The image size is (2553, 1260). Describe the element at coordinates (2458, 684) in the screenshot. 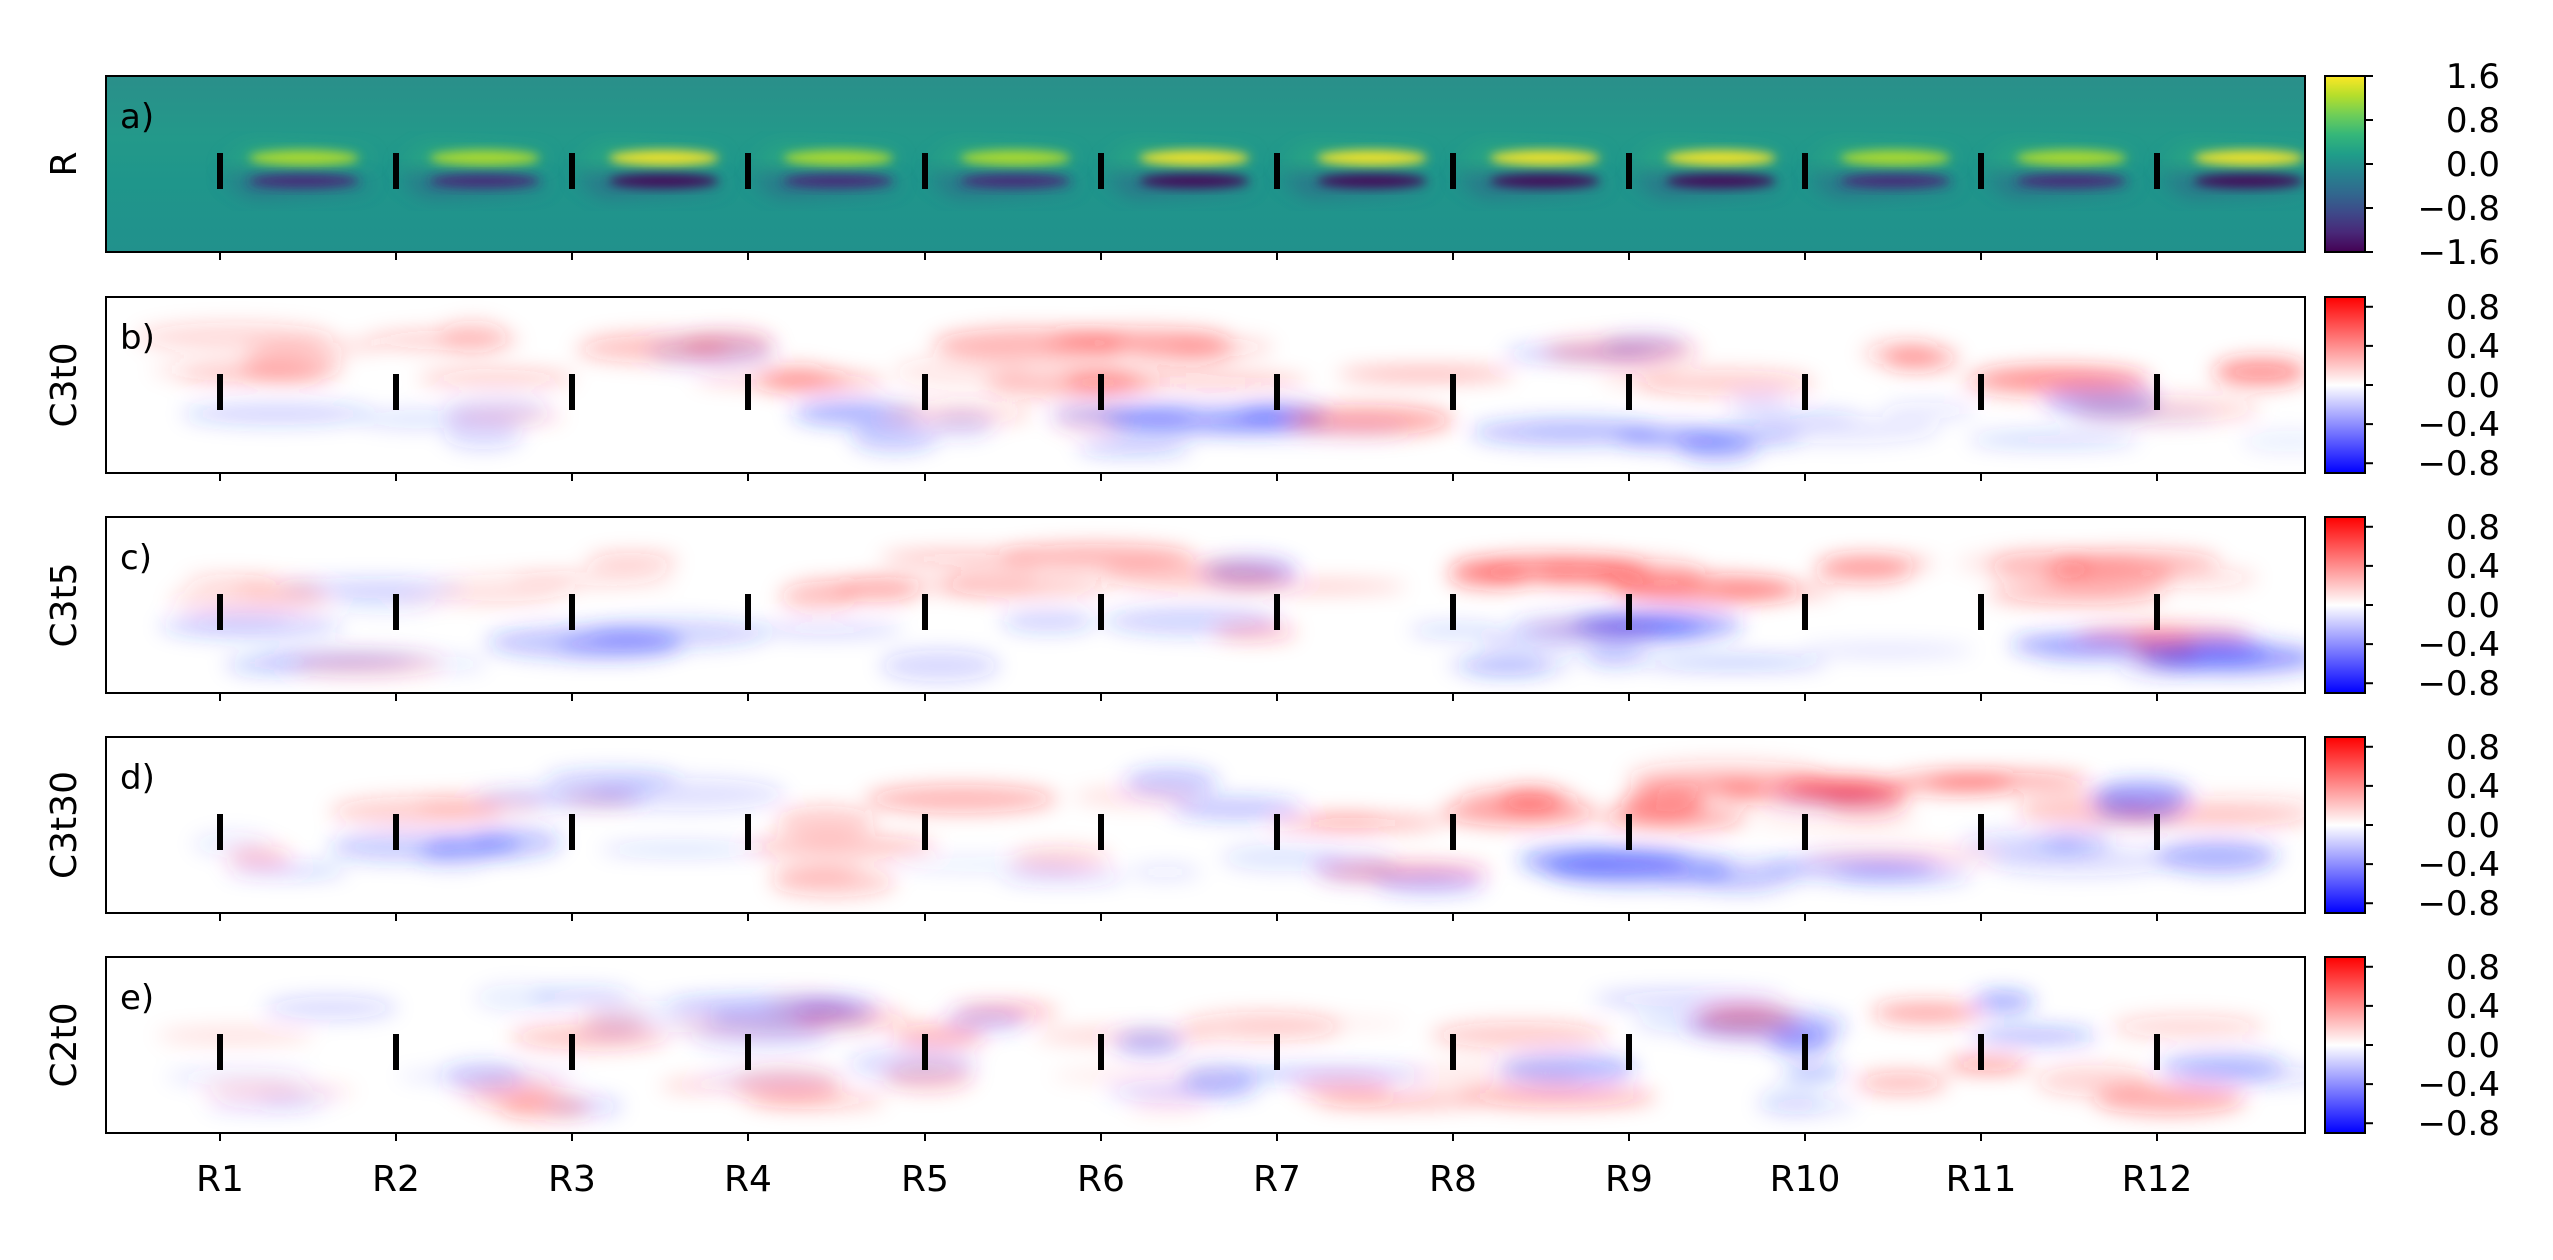

I see `colorbar-tick-label: −0.8` at that location.